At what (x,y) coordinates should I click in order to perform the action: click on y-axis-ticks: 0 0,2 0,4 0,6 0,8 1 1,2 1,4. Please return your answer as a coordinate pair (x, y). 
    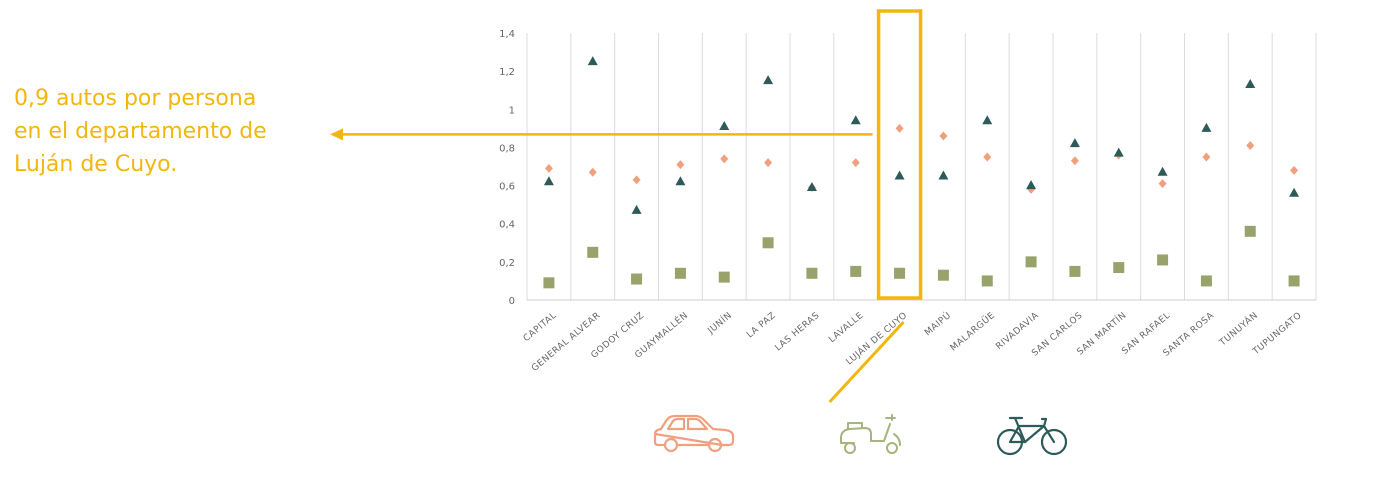
    Looking at the image, I should click on (507, 168).